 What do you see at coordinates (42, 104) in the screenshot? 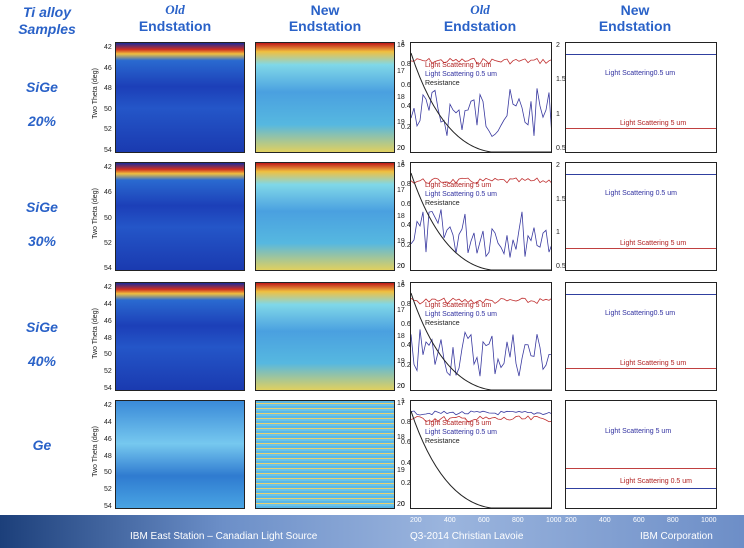
I see `row-label: SiGe 20%` at bounding box center [42, 104].